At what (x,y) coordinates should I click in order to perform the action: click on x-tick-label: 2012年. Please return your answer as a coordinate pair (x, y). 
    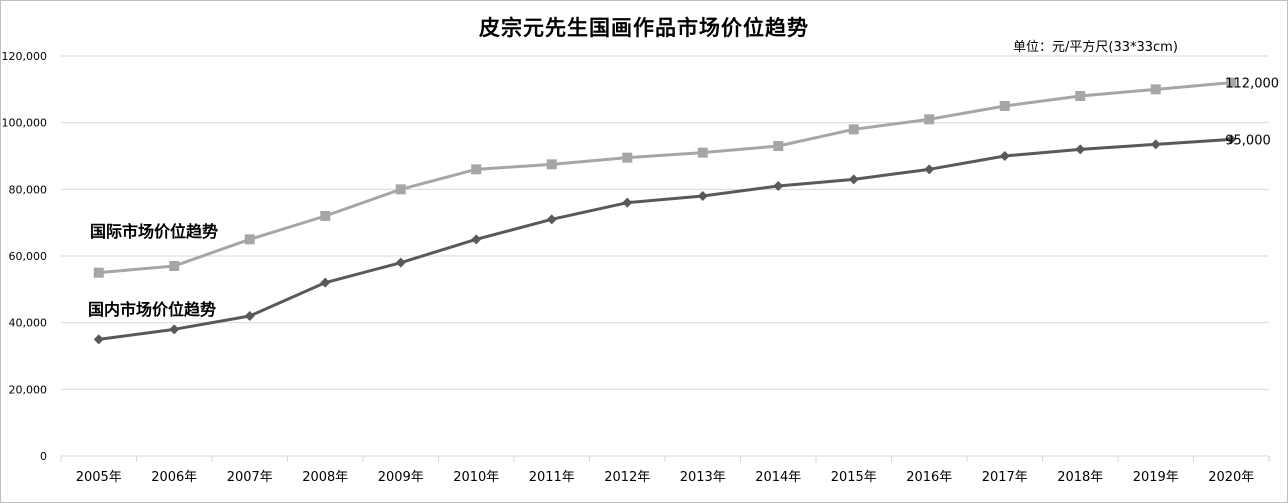
    Looking at the image, I should click on (627, 477).